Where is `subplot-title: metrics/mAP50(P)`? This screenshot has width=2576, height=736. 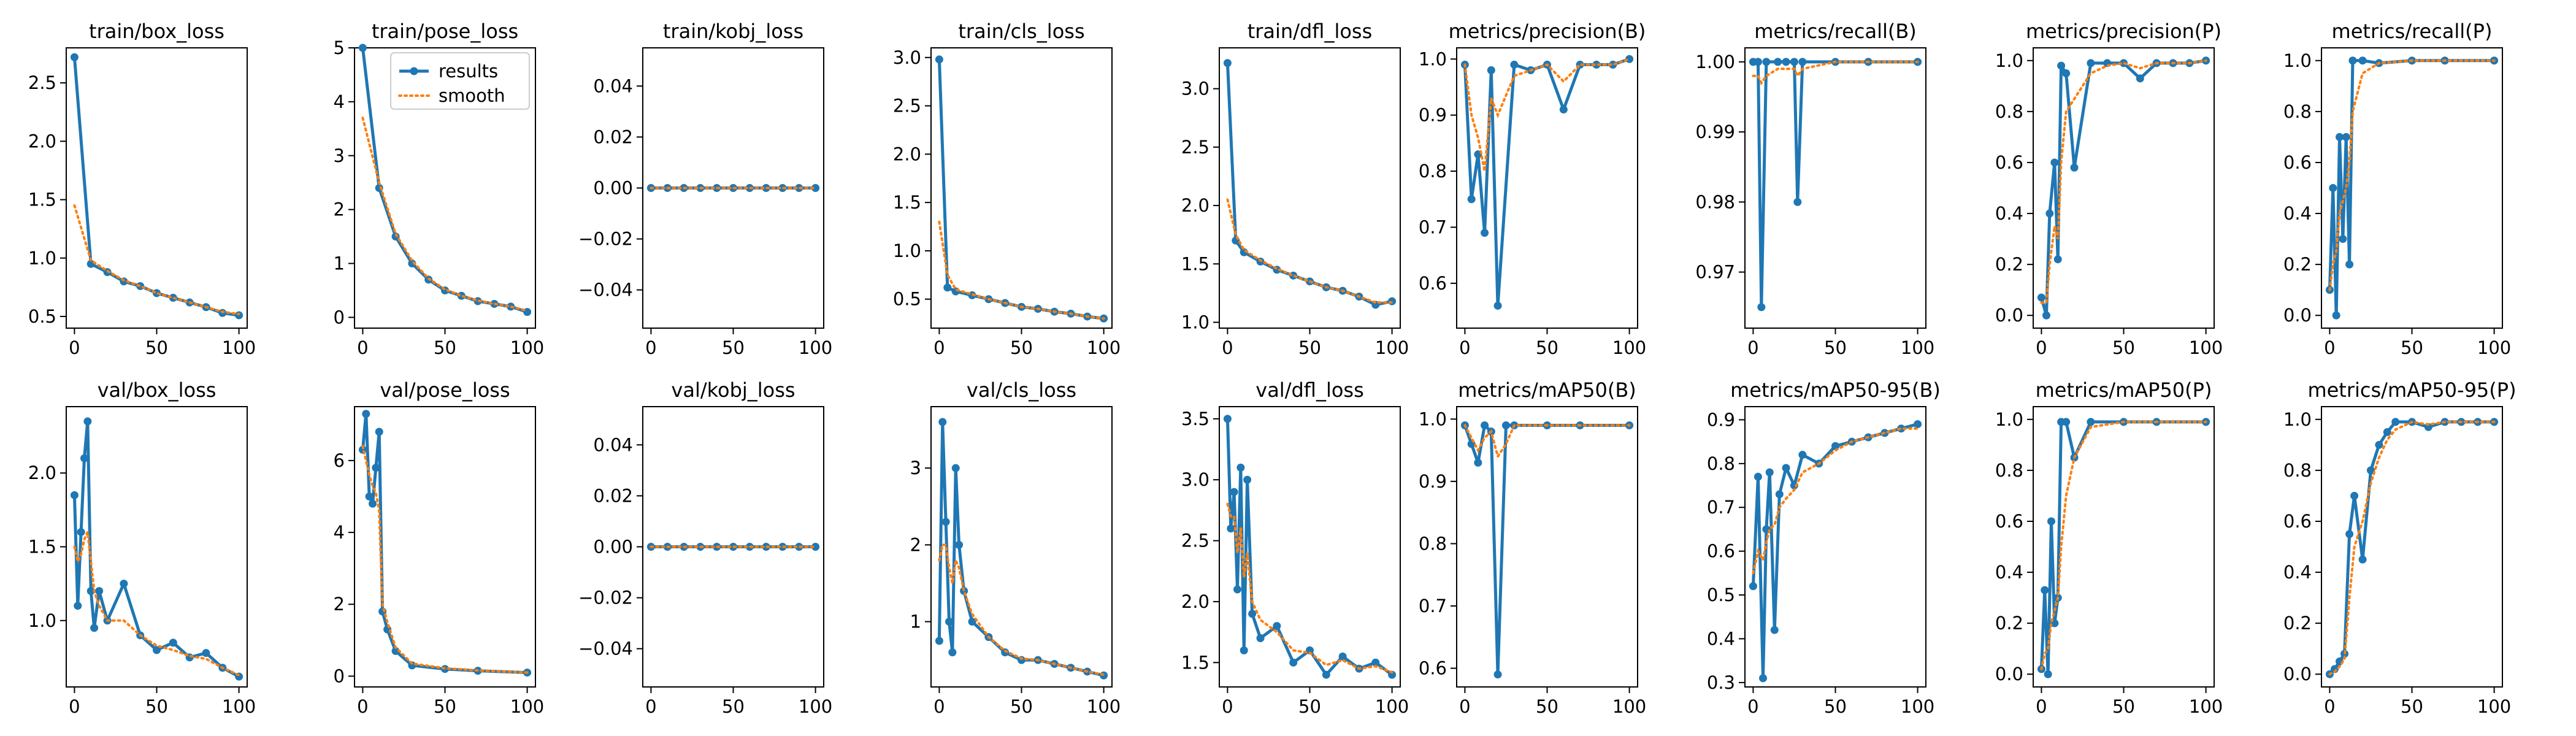 subplot-title: metrics/mAP50(P) is located at coordinates (2124, 390).